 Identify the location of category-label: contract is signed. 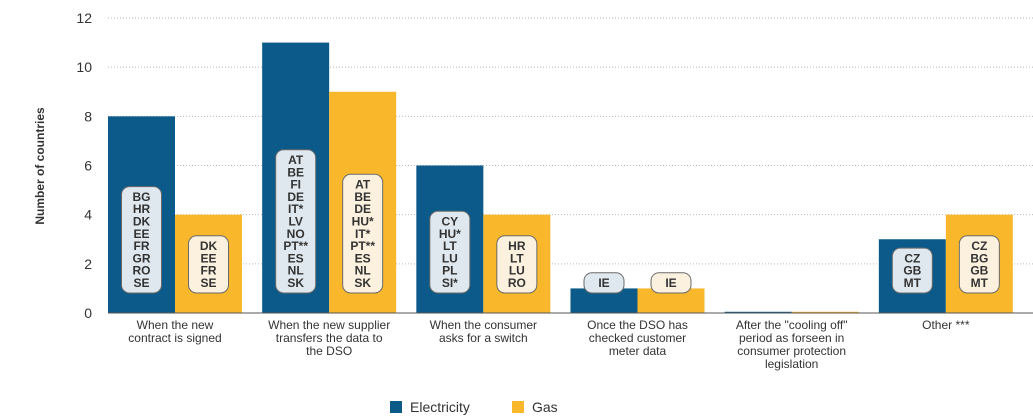
(174, 338).